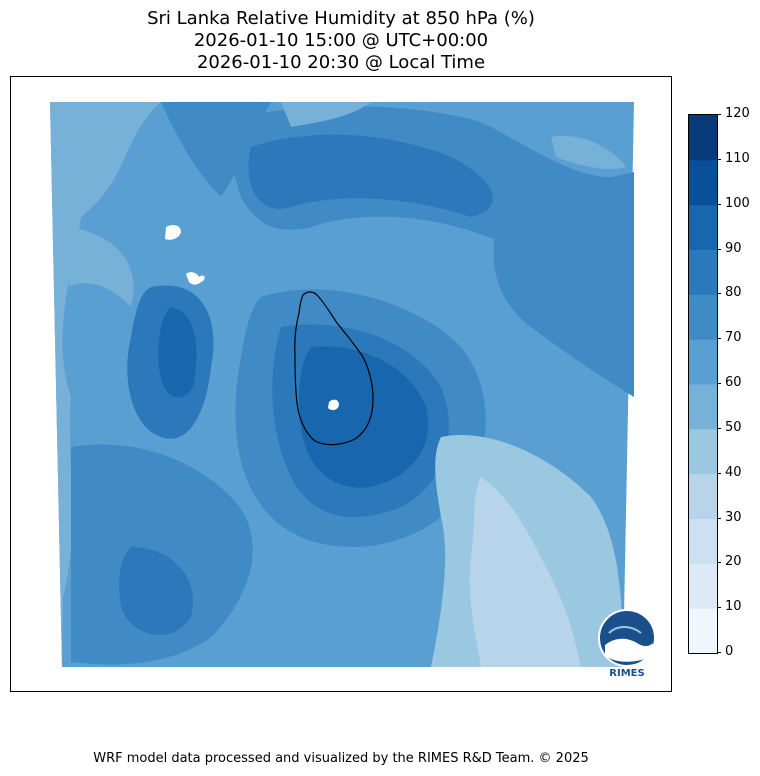  I want to click on sri-lanka-coastline, so click(334, 368).